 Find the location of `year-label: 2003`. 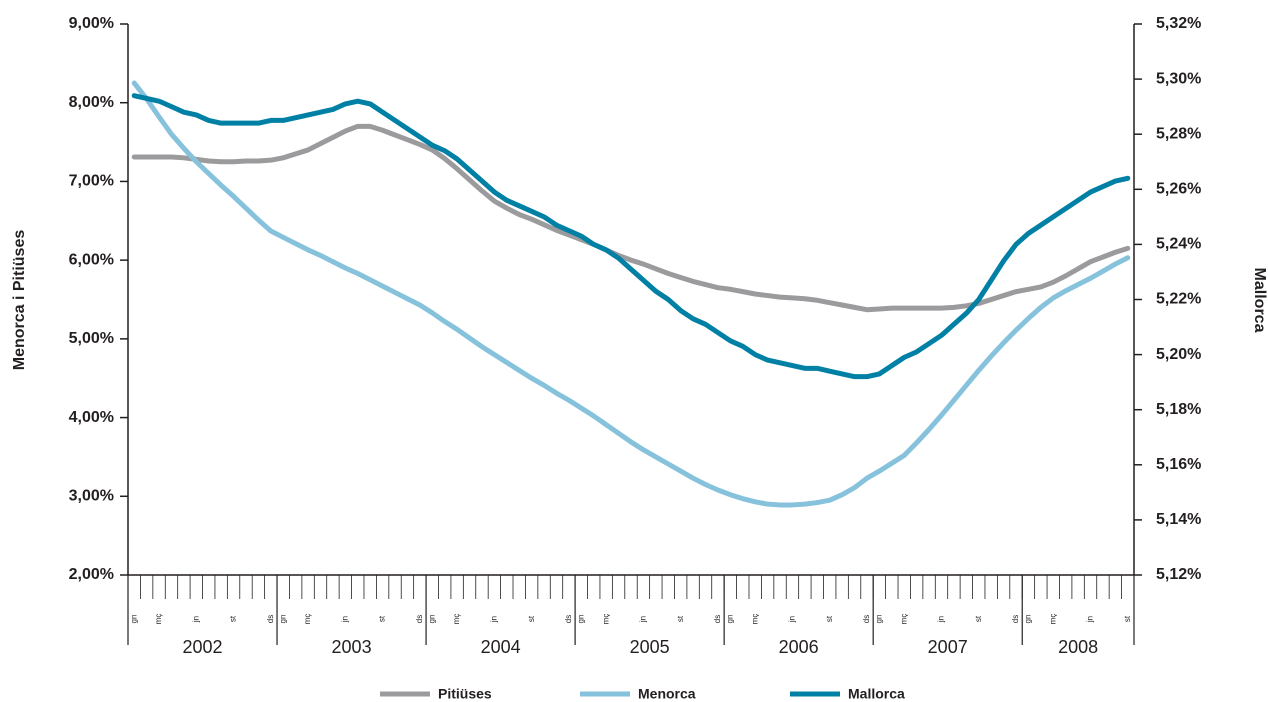

year-label: 2003 is located at coordinates (352, 647).